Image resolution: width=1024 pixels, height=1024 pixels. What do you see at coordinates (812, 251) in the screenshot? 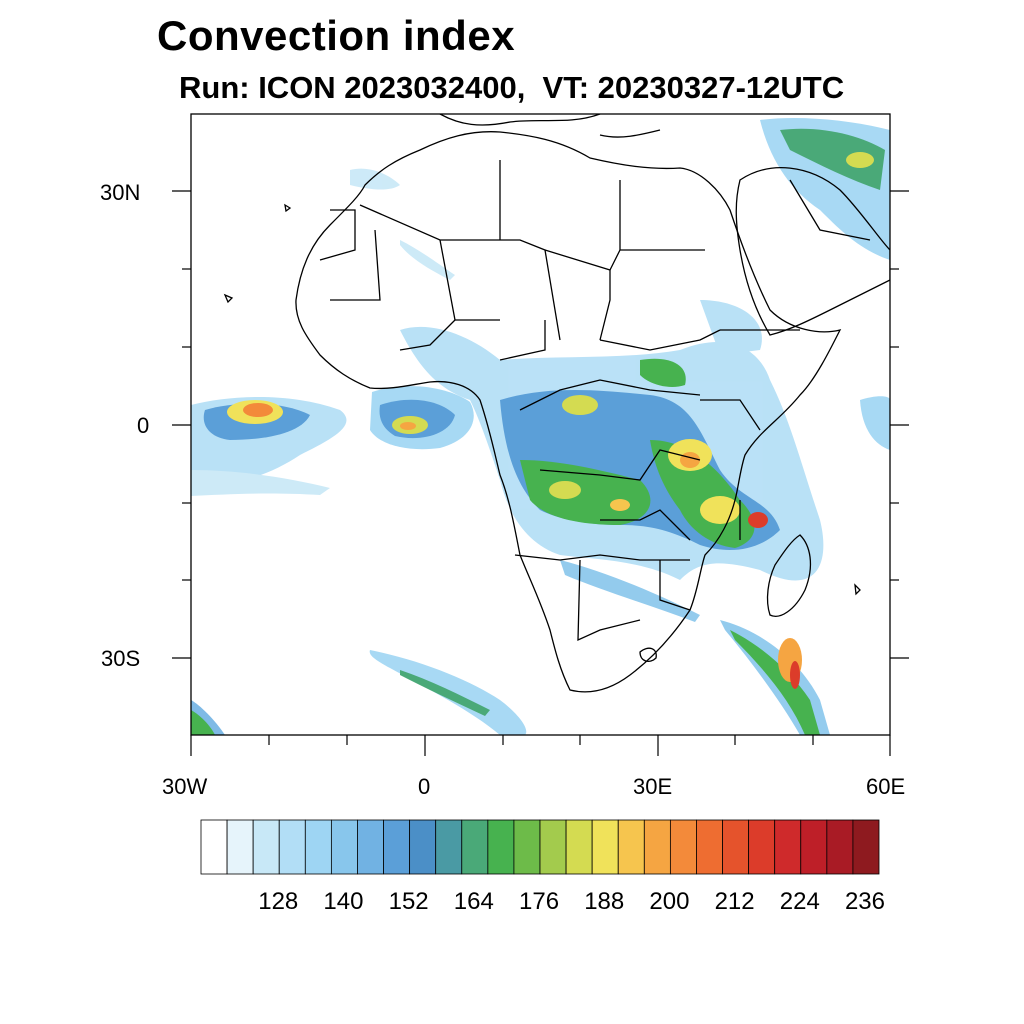
I see `arabia-coastline` at bounding box center [812, 251].